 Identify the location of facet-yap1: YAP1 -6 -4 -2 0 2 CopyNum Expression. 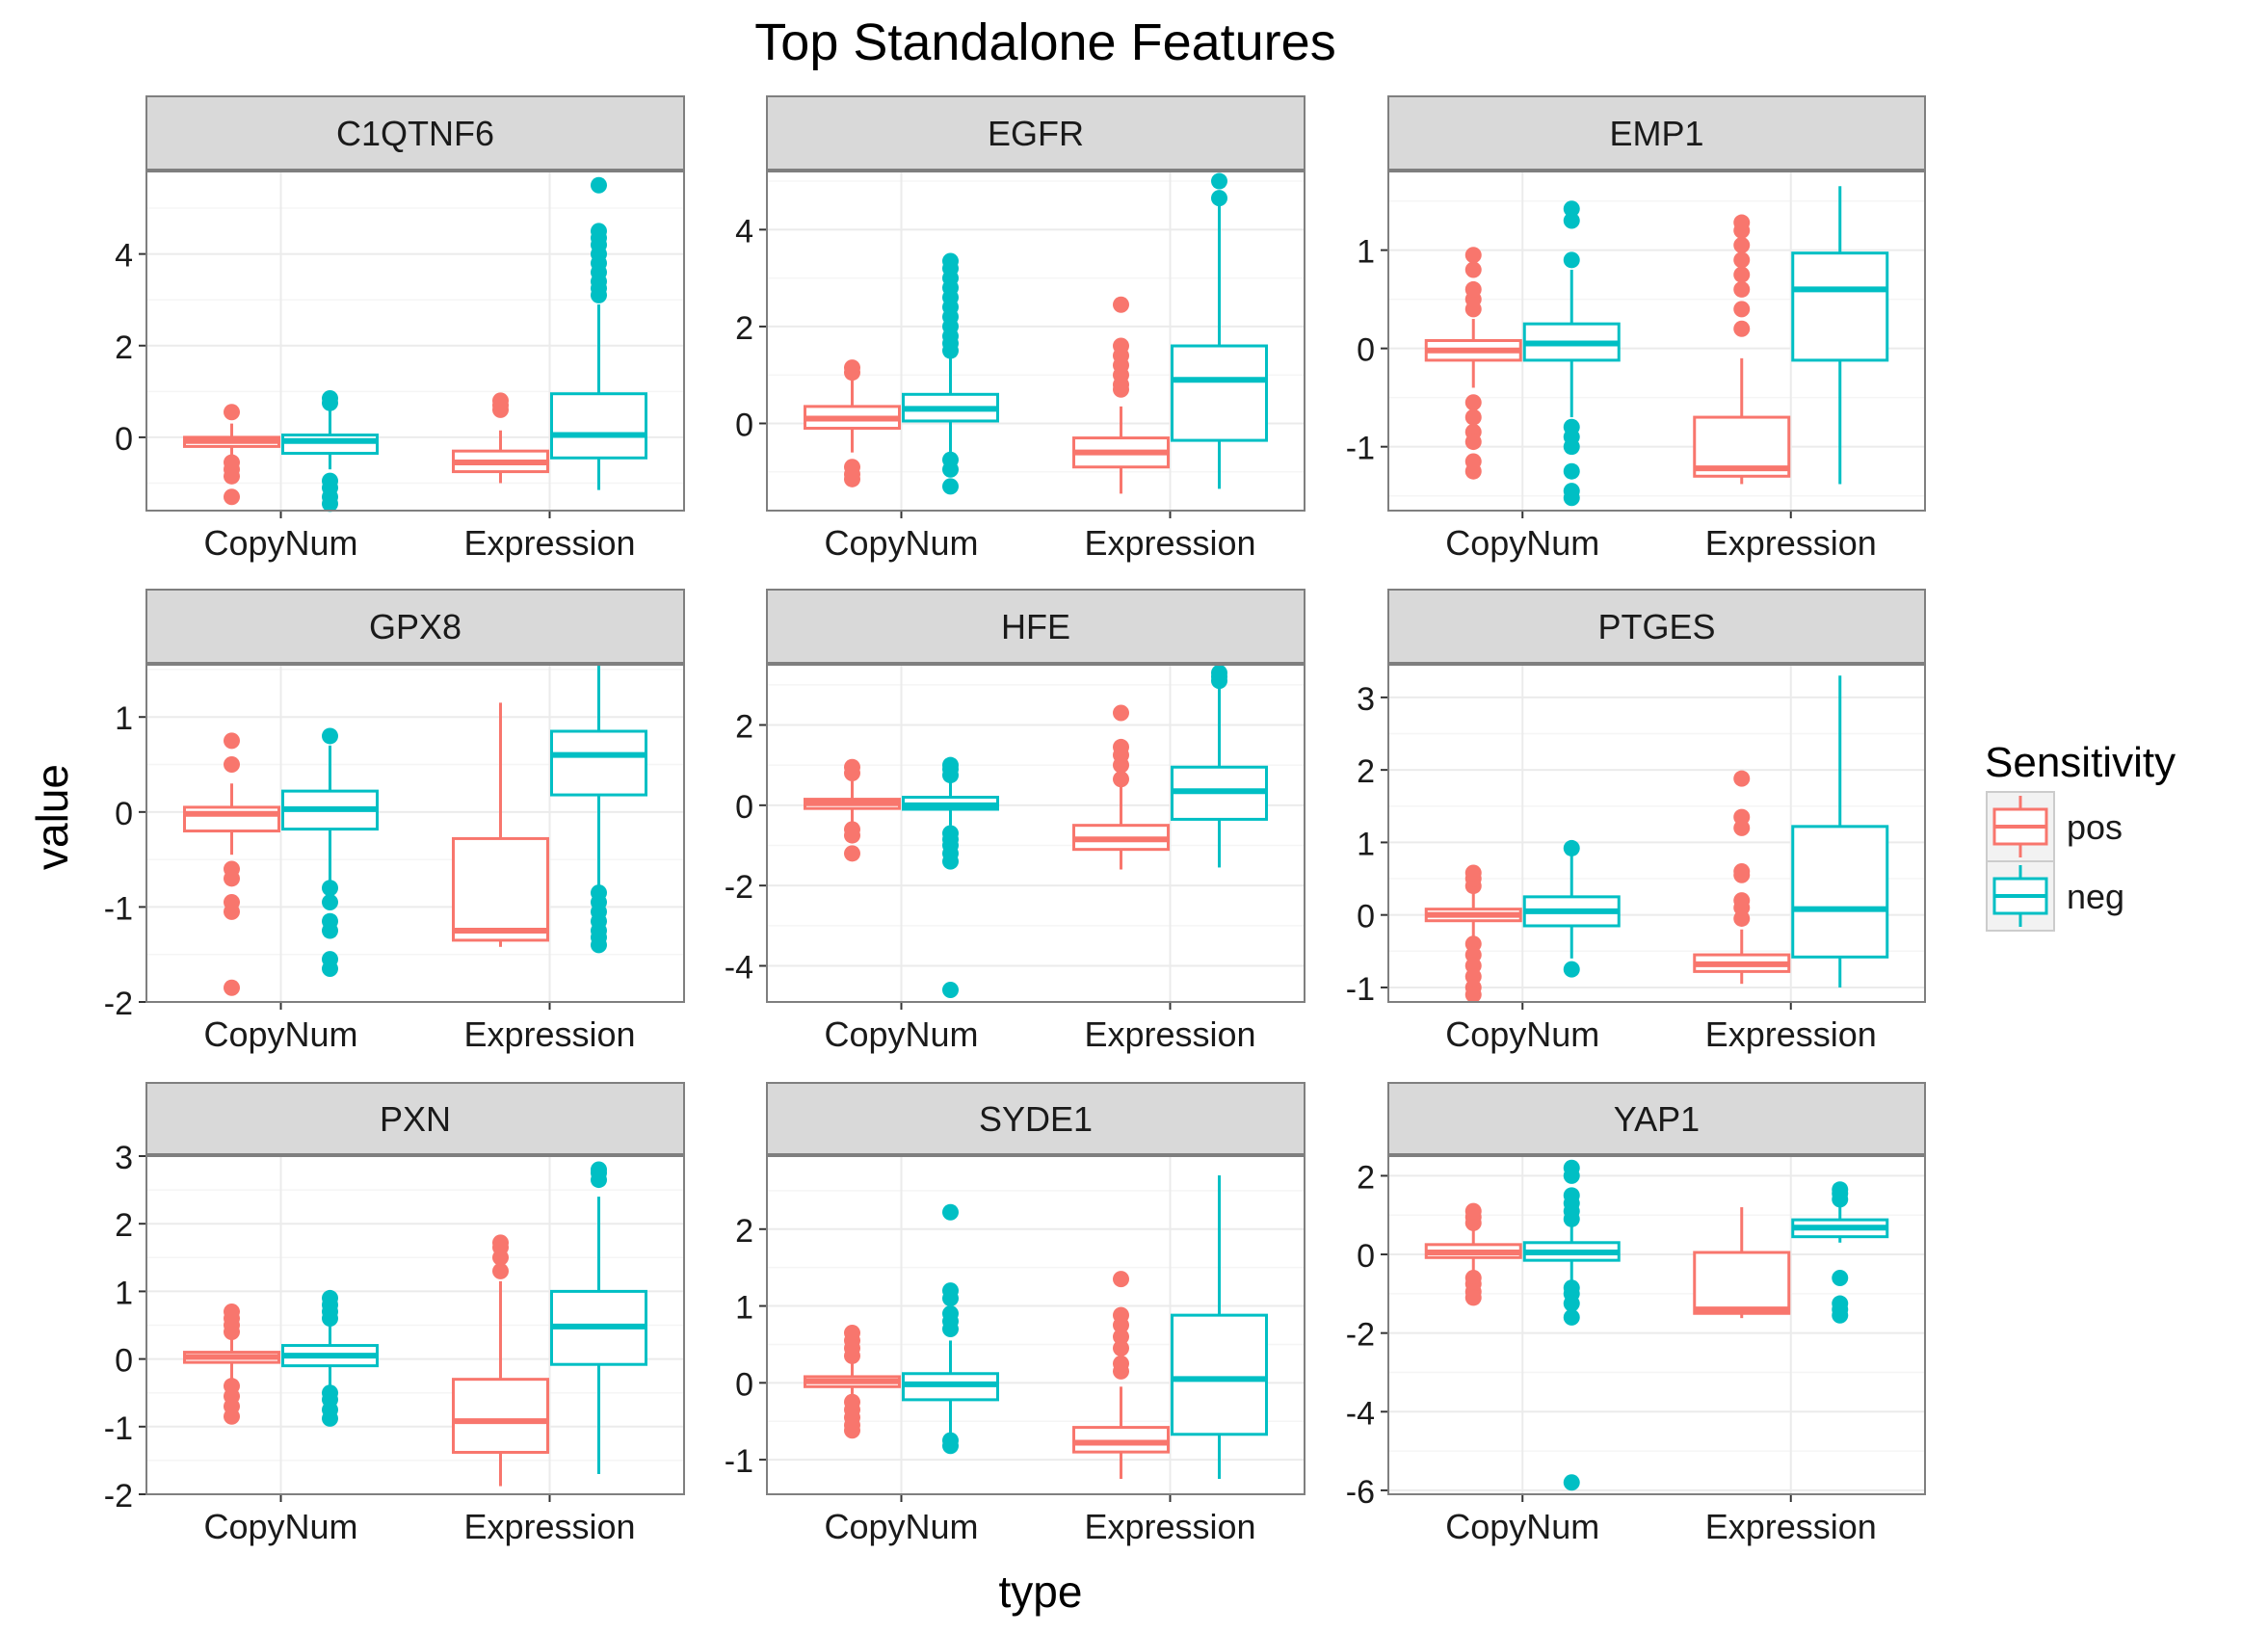
(1636, 1314).